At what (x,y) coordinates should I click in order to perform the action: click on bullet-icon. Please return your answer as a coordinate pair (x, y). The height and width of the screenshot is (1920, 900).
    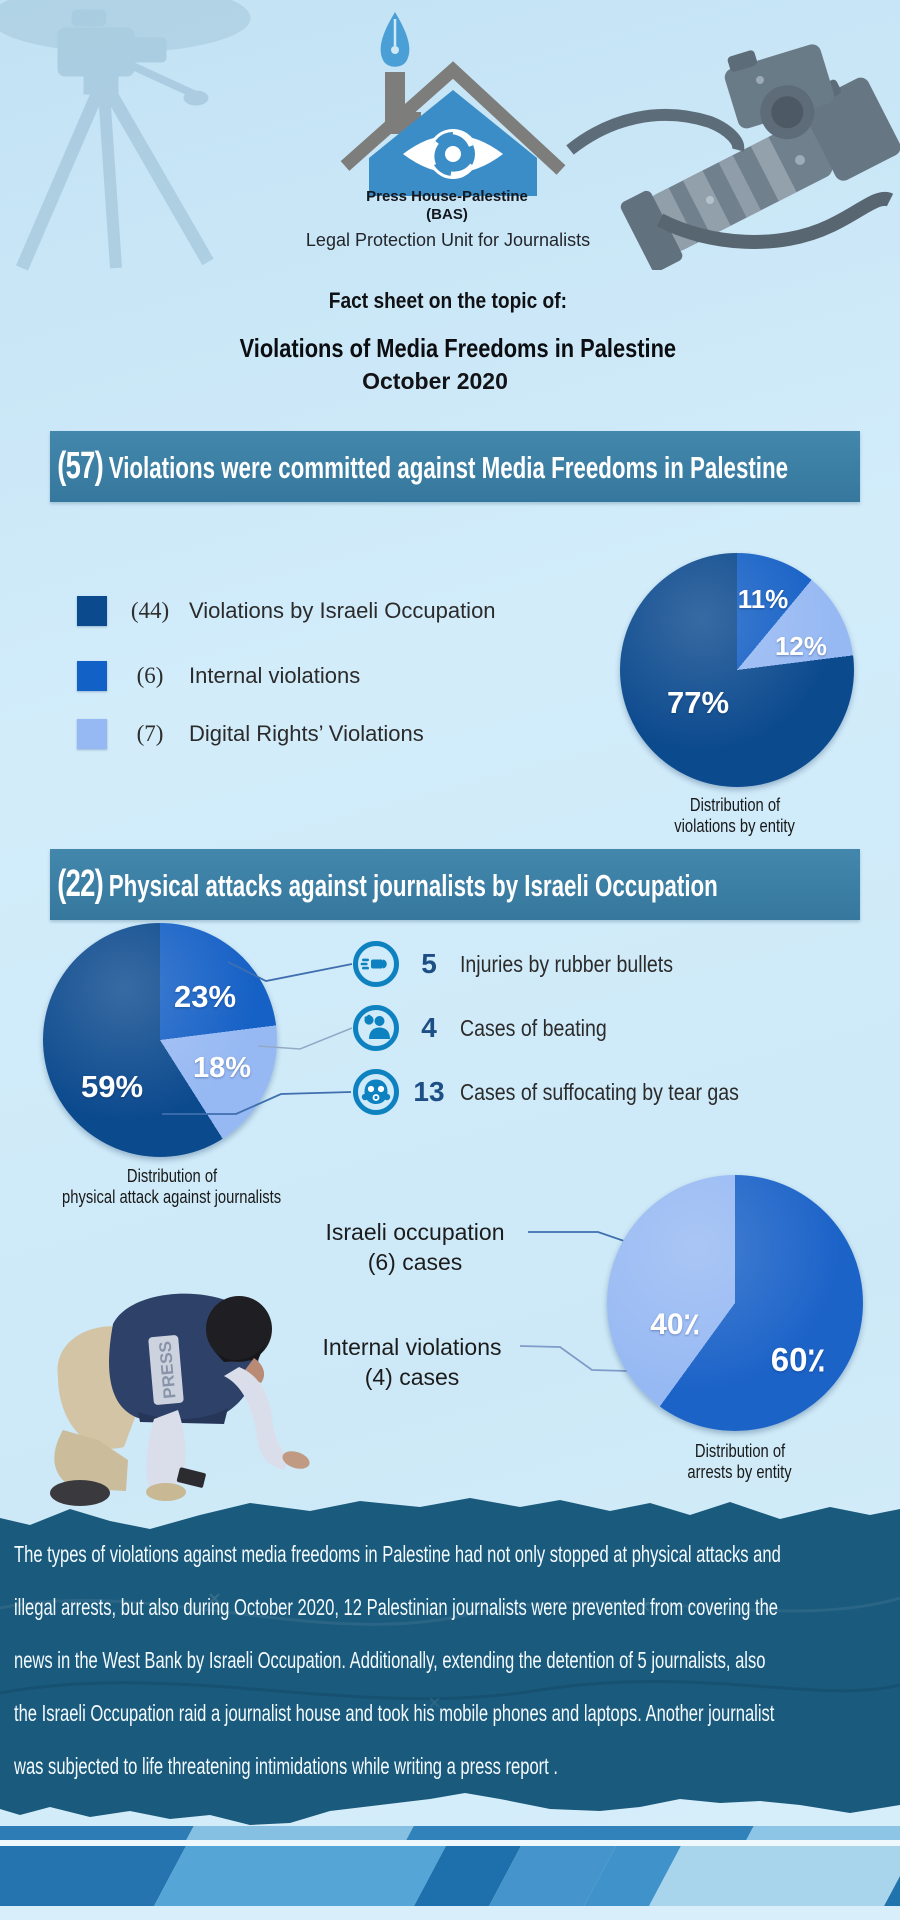
    Looking at the image, I should click on (376, 964).